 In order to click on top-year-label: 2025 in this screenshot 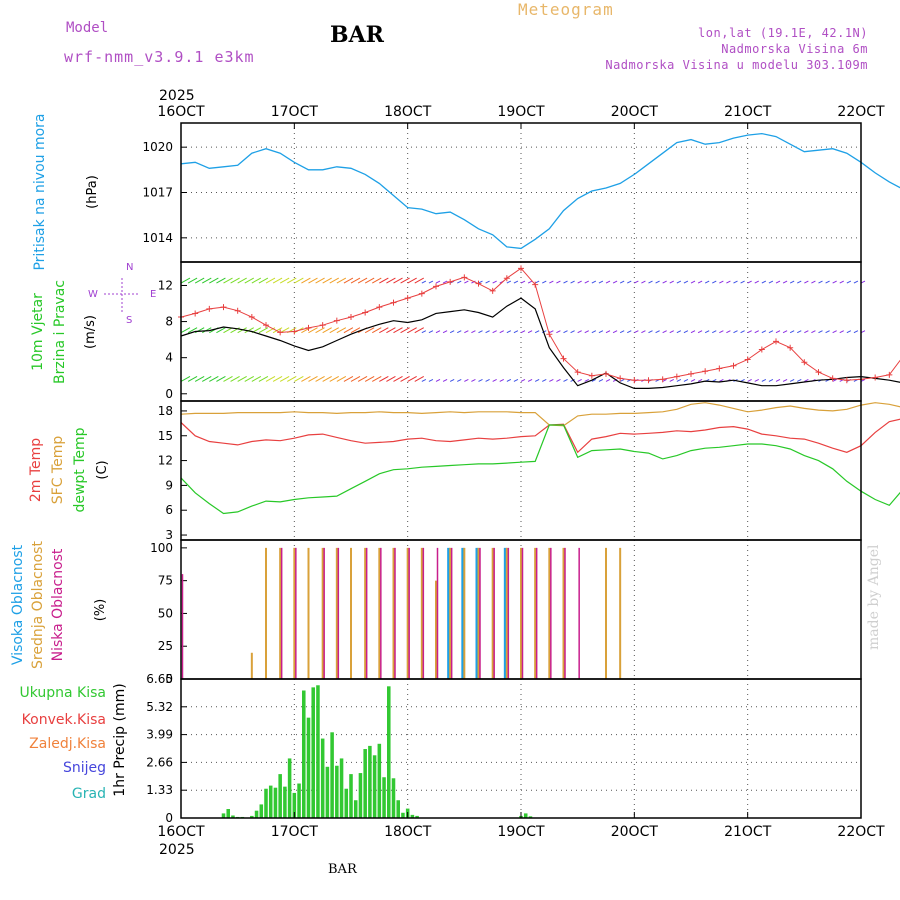, I will do `click(177, 96)`.